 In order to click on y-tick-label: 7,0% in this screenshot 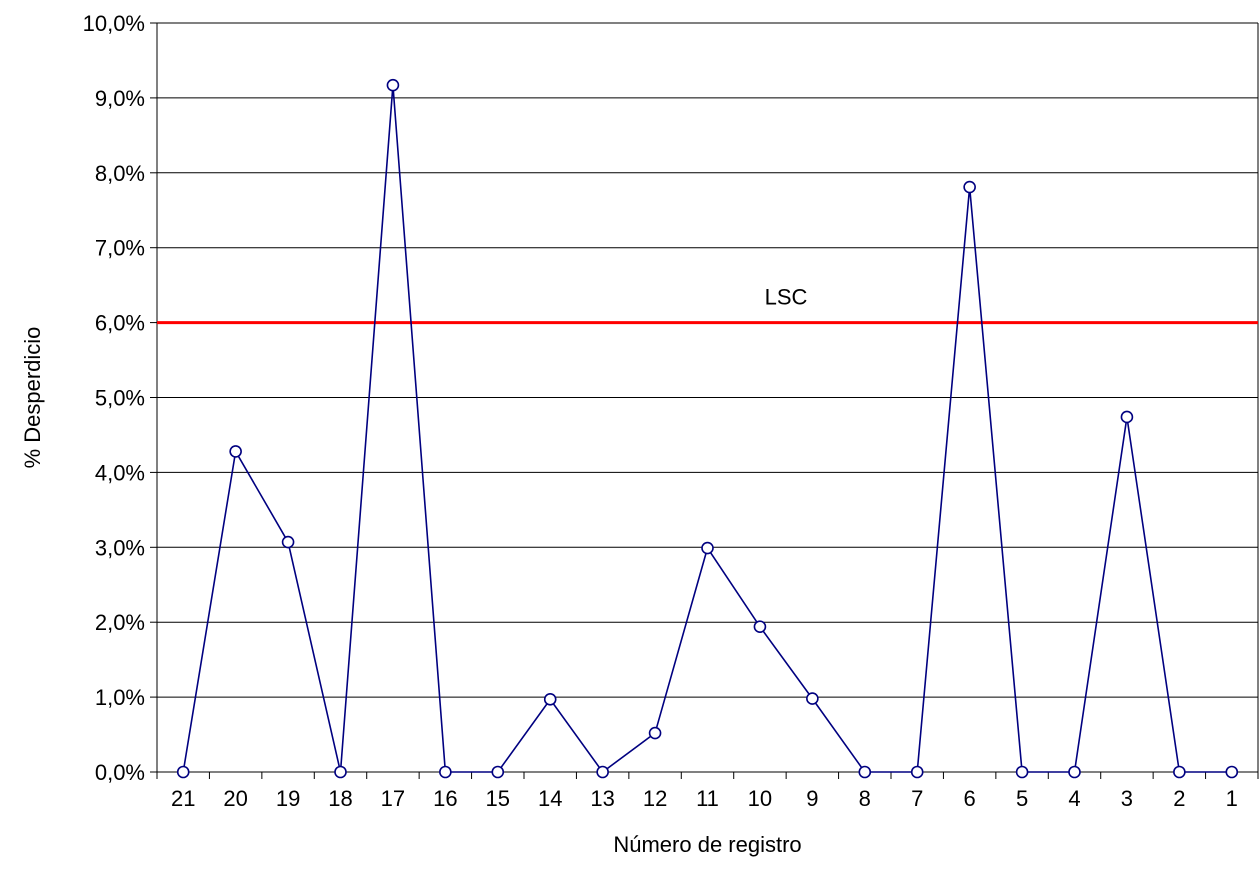, I will do `click(120, 248)`.